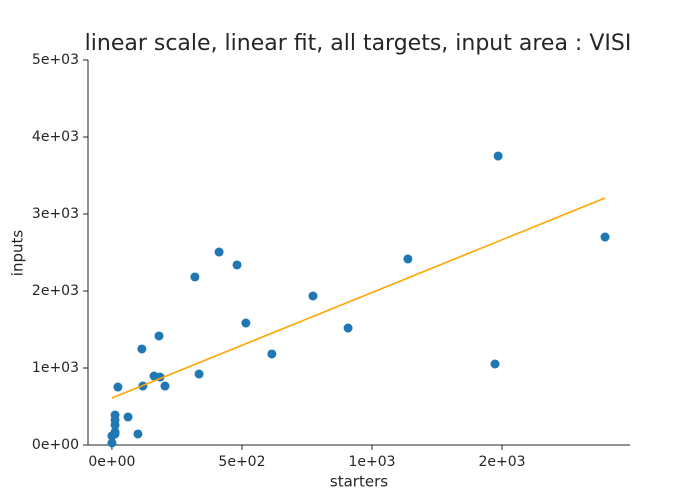 The image size is (700, 500). What do you see at coordinates (55, 291) in the screenshot?
I see `y-tick-label: 2e+03` at bounding box center [55, 291].